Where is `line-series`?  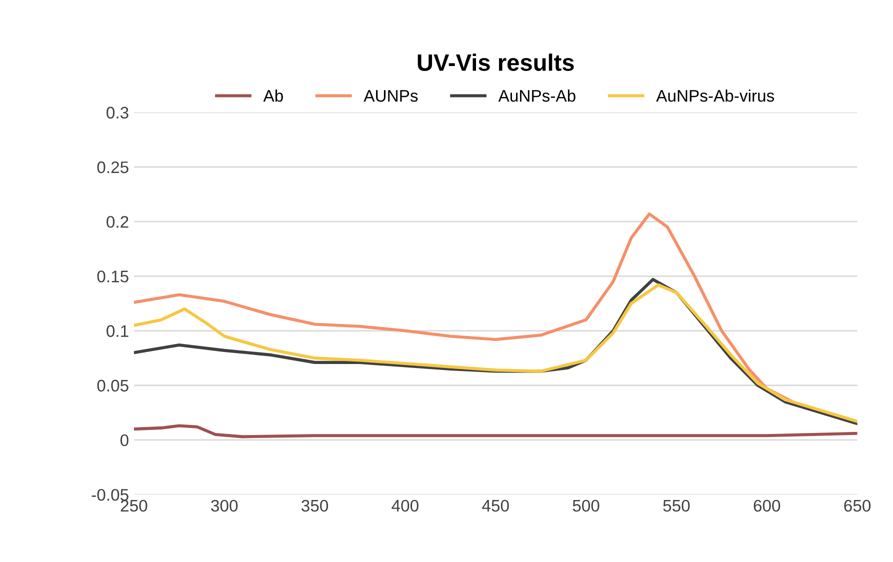
line-series is located at coordinates (496, 431).